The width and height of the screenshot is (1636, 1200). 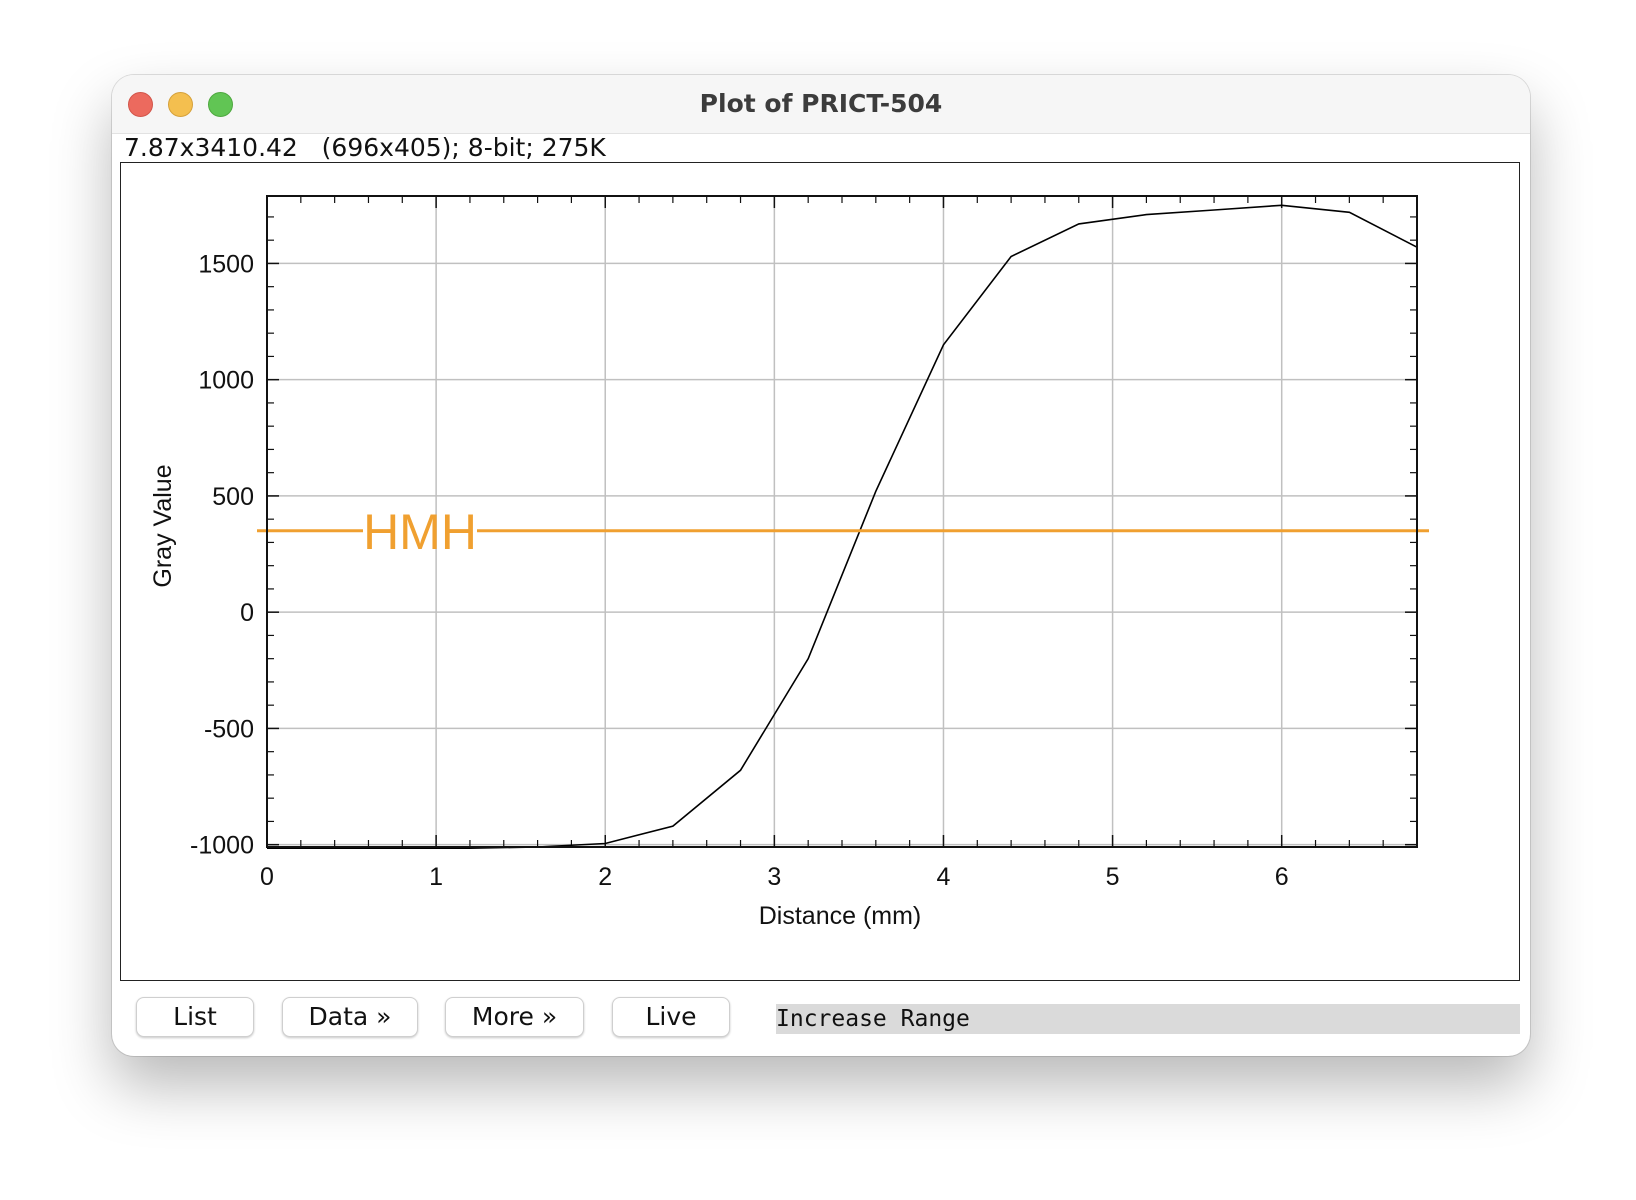 What do you see at coordinates (233, 497) in the screenshot?
I see `y-tick-label: 500` at bounding box center [233, 497].